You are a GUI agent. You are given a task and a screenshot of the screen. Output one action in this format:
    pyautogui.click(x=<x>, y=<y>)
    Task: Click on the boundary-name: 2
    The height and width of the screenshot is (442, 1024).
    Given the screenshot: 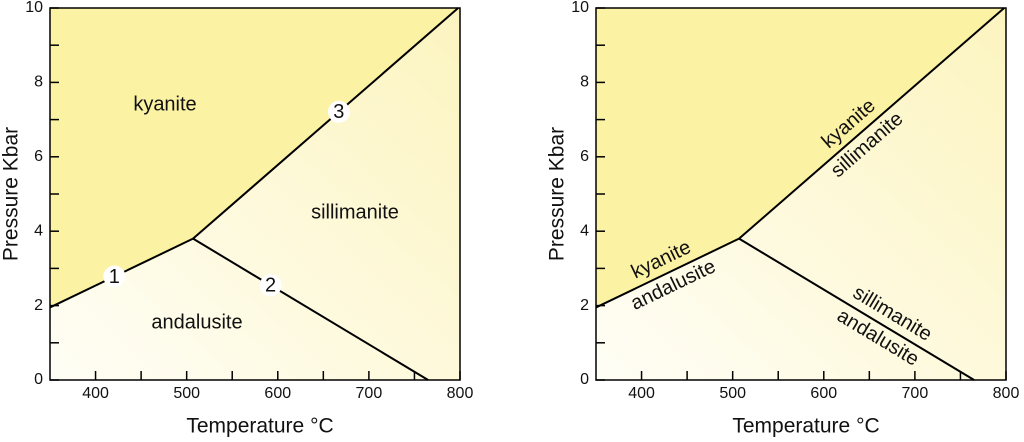 What is the action you would take?
    pyautogui.click(x=270, y=286)
    